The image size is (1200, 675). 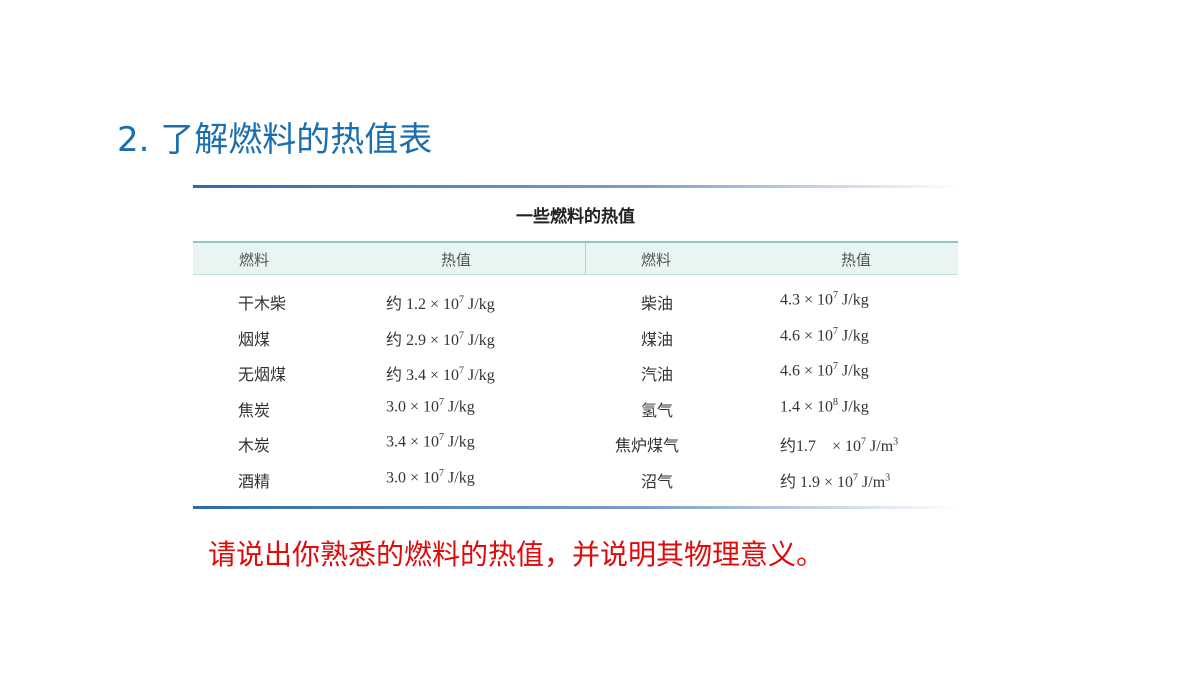 What do you see at coordinates (254, 260) in the screenshot?
I see `header-fuel-1: 燃料` at bounding box center [254, 260].